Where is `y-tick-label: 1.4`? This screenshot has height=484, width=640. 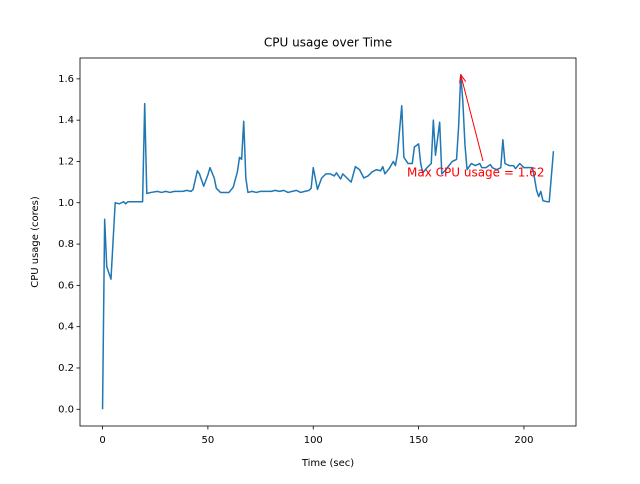
y-tick-label: 1.4 is located at coordinates (66, 120).